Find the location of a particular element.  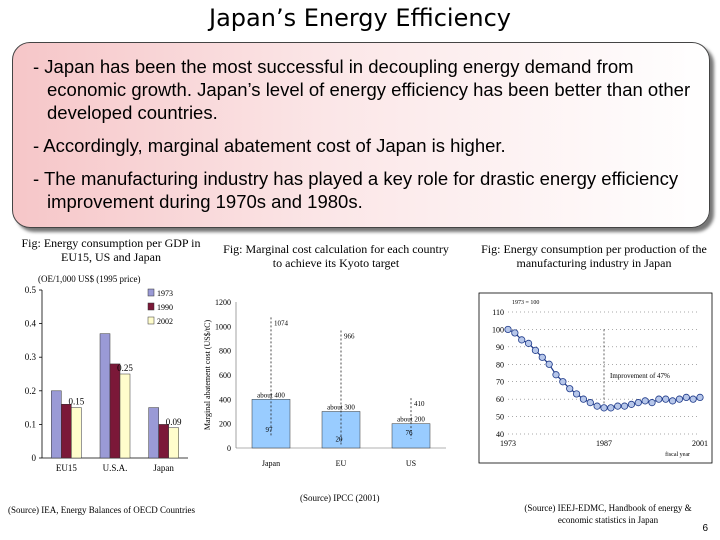

chart3-ytick-label: 90 is located at coordinates (500, 347).